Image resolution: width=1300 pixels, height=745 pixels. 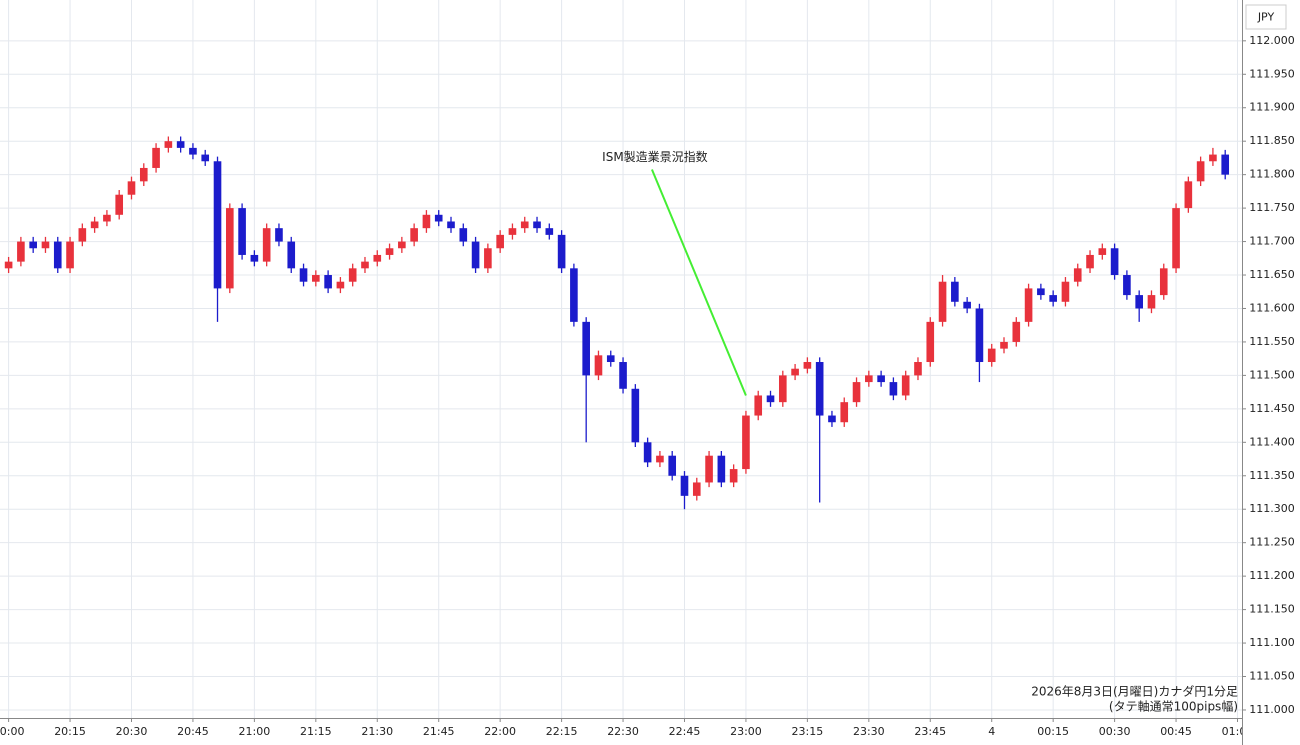 I want to click on y-tick-label: 111.200, so click(x=1272, y=575).